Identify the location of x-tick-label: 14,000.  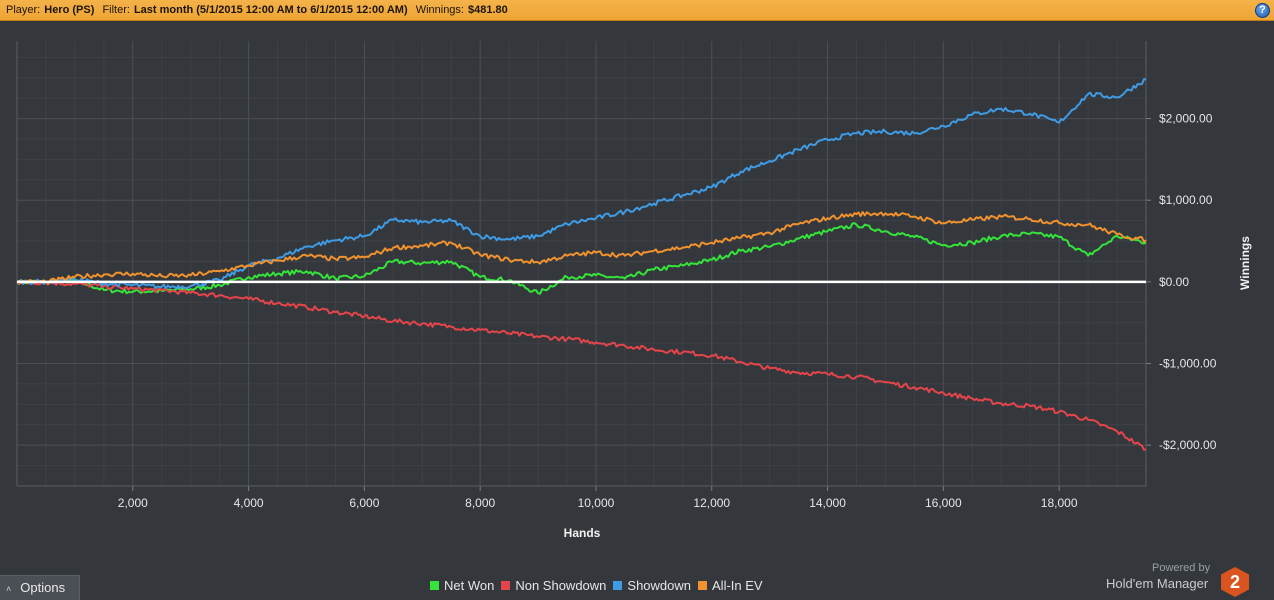
(827, 503).